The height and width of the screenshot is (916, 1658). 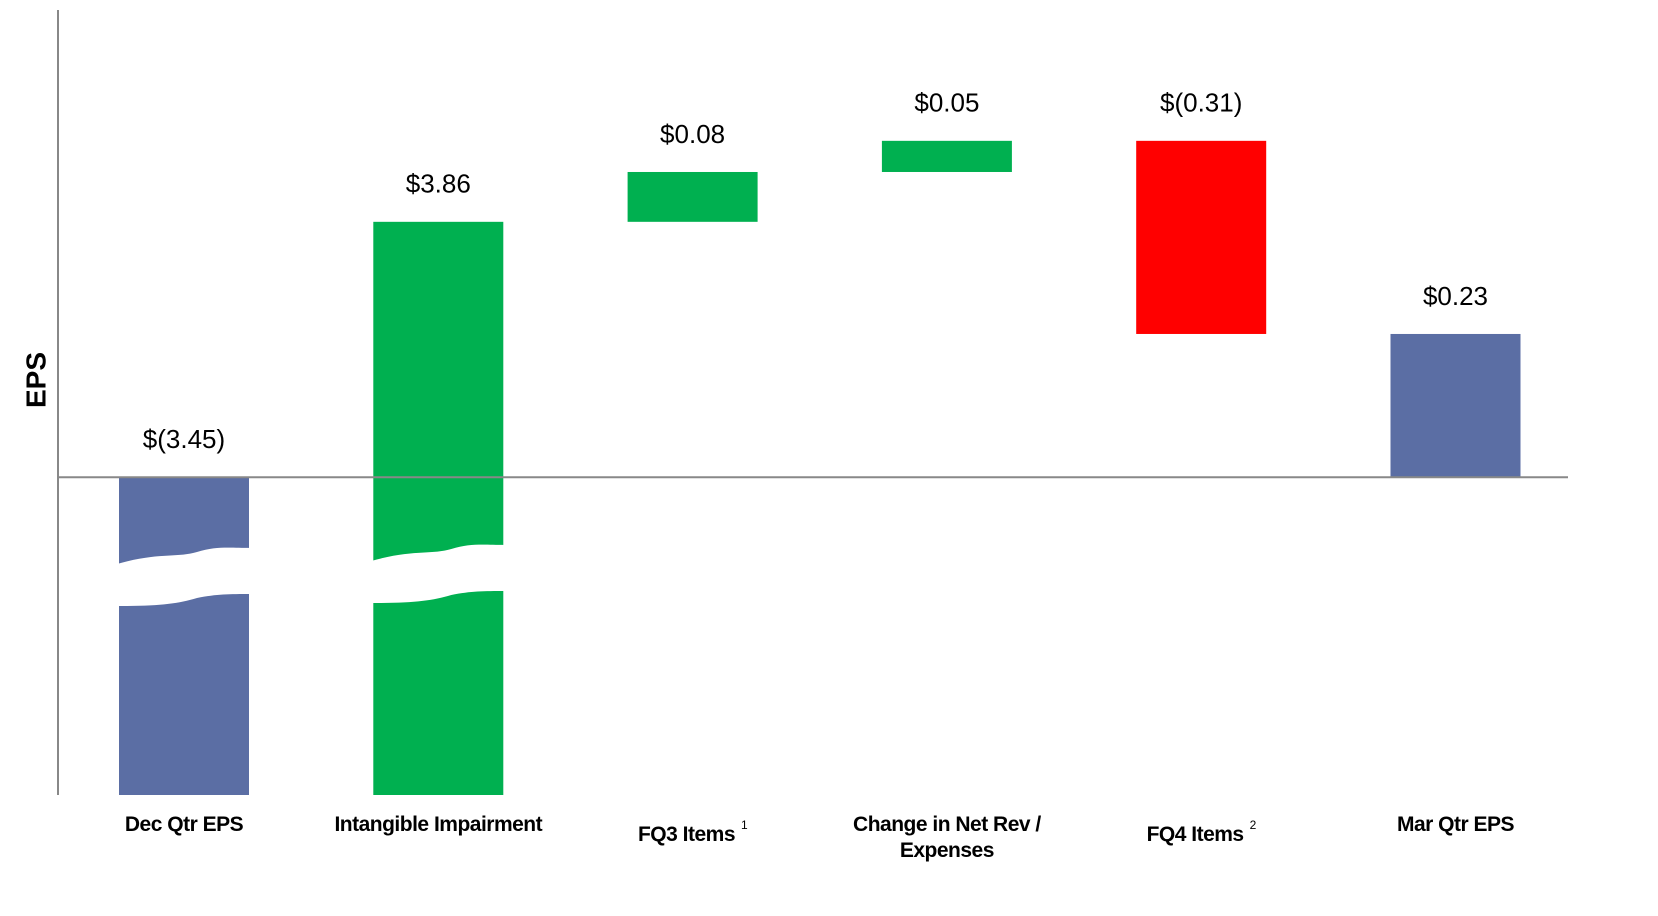 I want to click on y-axis-label: EPS, so click(x=35, y=380).